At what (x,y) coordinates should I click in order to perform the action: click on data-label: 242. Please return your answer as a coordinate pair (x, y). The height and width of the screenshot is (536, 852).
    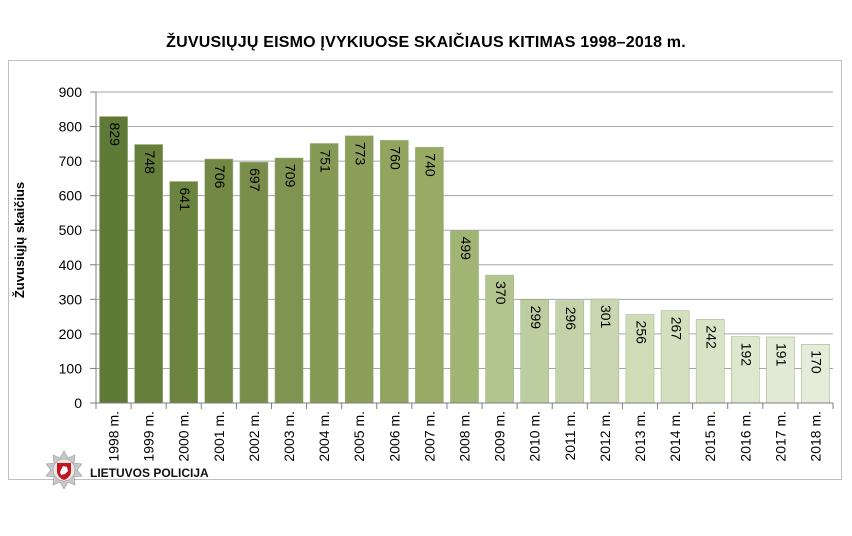
    Looking at the image, I should click on (711, 337).